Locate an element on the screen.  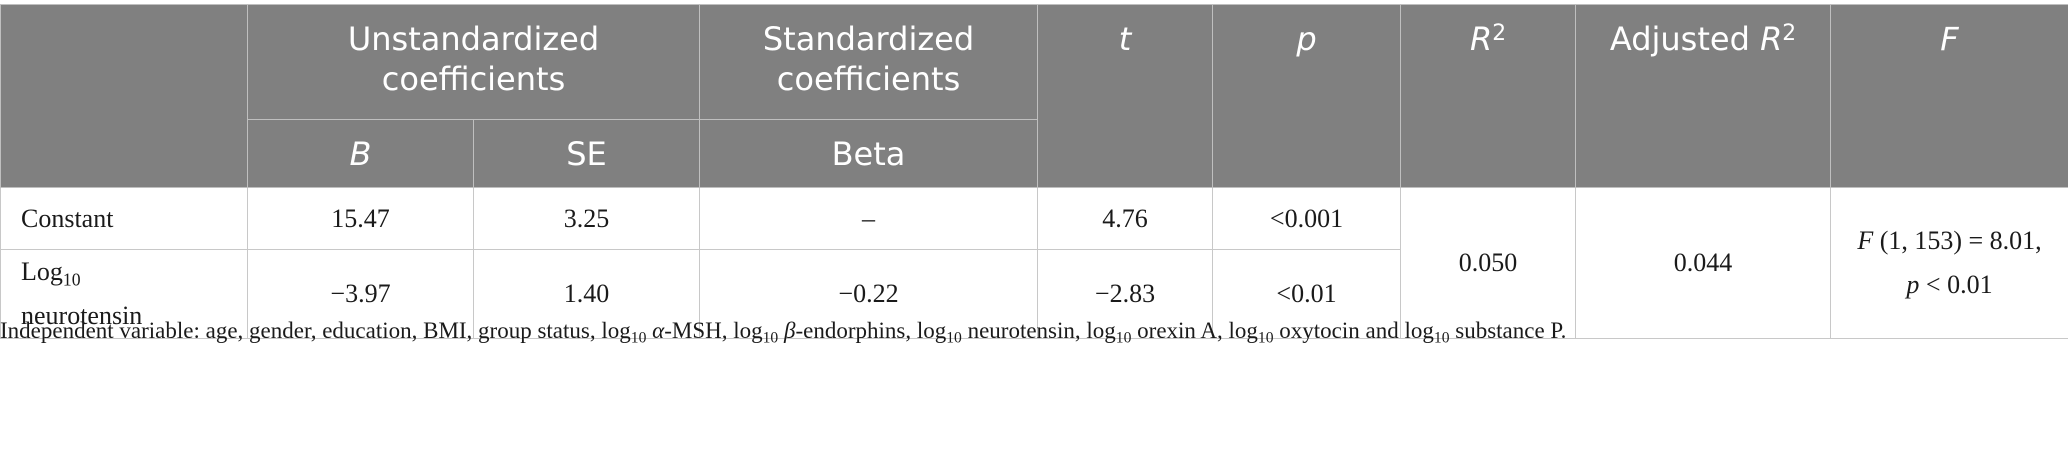
label-log: Log is located at coordinates (42, 271).